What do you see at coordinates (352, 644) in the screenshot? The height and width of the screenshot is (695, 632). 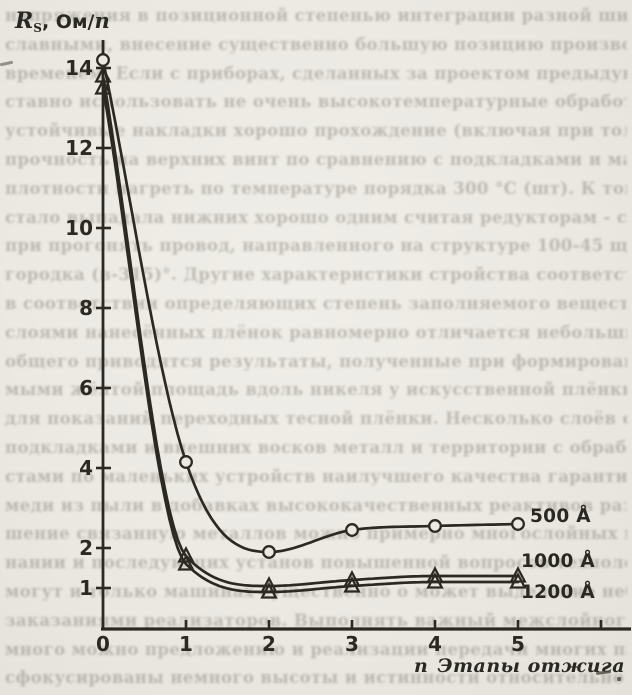 I see `x-tick-label: 3` at bounding box center [352, 644].